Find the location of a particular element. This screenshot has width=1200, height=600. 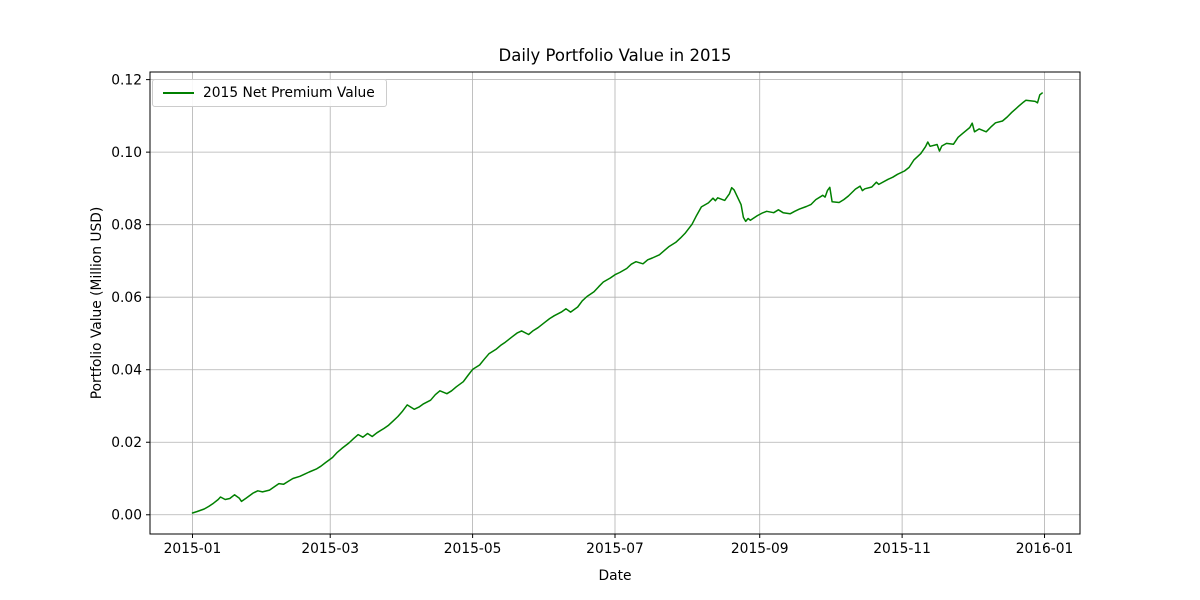

x-tick-label: 2015-07 is located at coordinates (615, 549).